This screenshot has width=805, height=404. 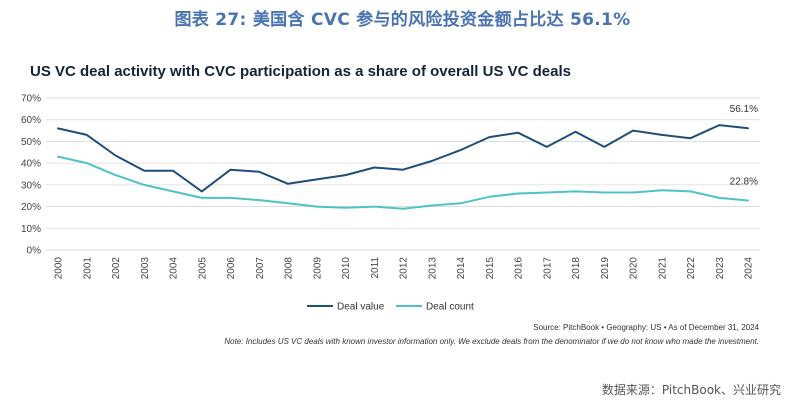 What do you see at coordinates (145, 268) in the screenshot?
I see `x-tick-label: 2003` at bounding box center [145, 268].